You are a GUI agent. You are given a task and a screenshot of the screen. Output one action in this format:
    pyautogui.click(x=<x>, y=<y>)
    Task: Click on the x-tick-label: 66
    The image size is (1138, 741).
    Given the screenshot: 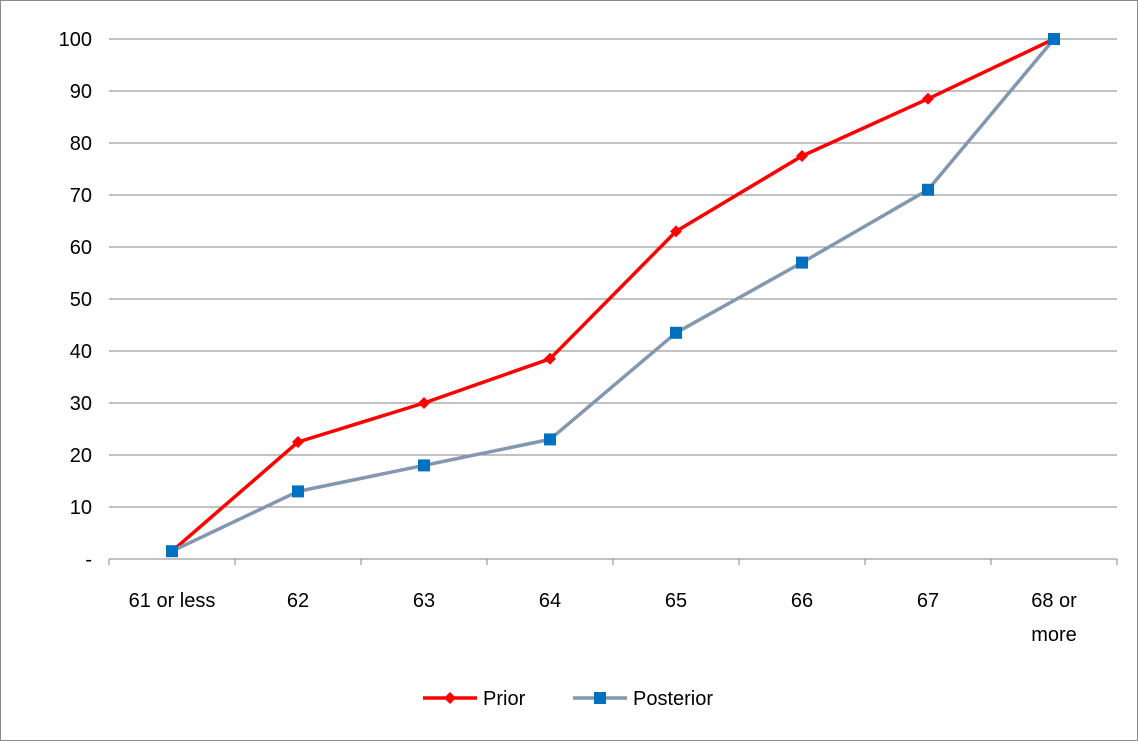 What is the action you would take?
    pyautogui.click(x=802, y=601)
    